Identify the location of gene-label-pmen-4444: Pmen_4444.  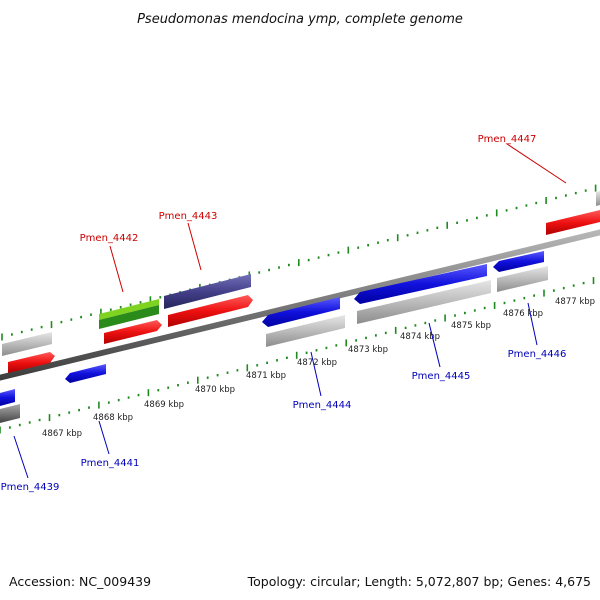
(322, 405).